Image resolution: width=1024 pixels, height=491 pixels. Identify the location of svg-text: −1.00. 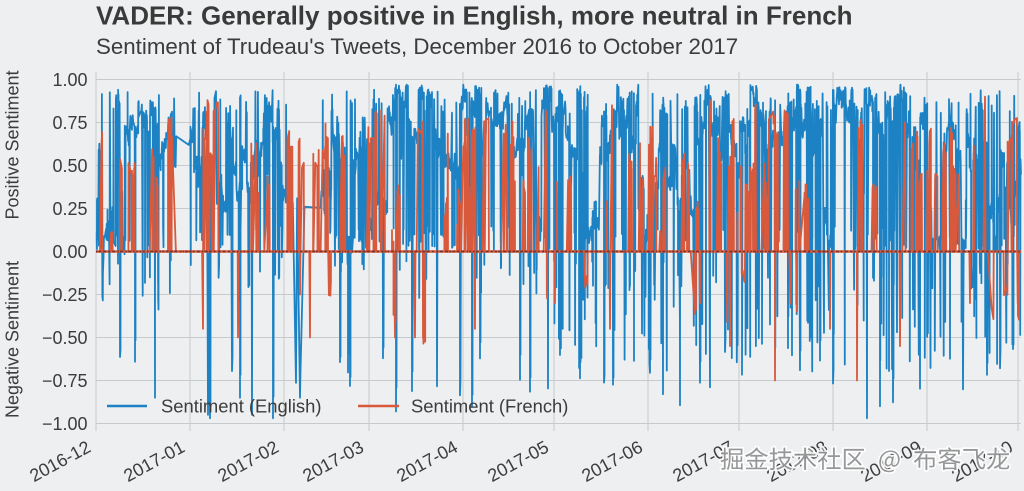
(65, 424).